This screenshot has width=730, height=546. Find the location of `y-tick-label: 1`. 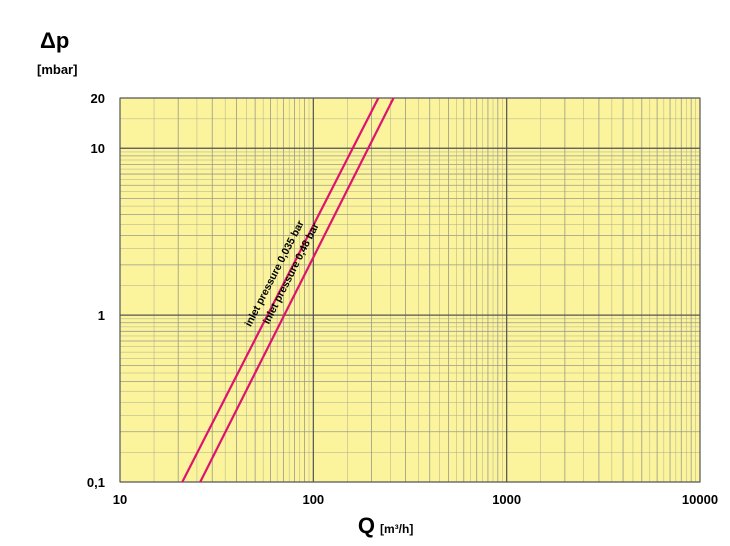

y-tick-label: 1 is located at coordinates (101, 315).